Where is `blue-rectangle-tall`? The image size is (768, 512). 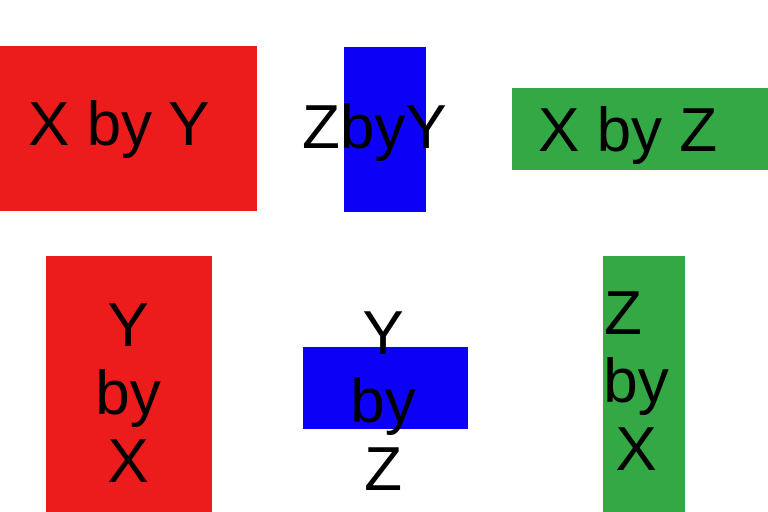
blue-rectangle-tall is located at coordinates (385, 129).